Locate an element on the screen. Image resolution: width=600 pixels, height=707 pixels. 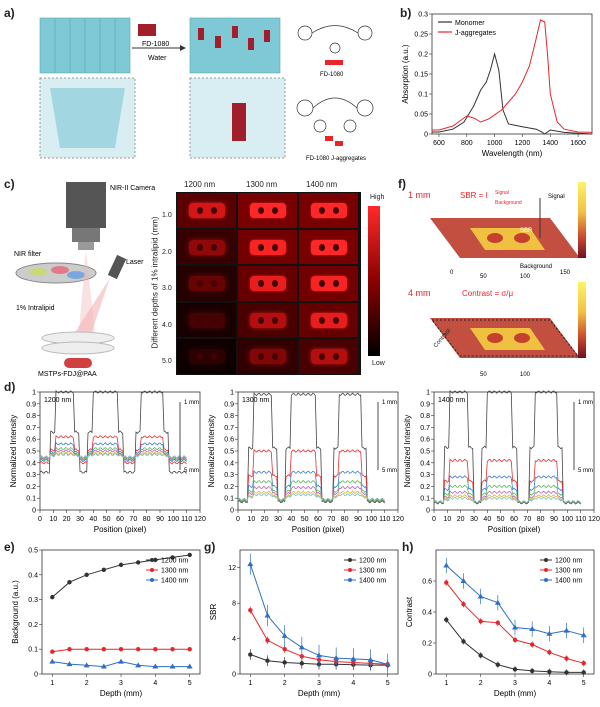
x-tick-label: 5 is located at coordinates (584, 683).